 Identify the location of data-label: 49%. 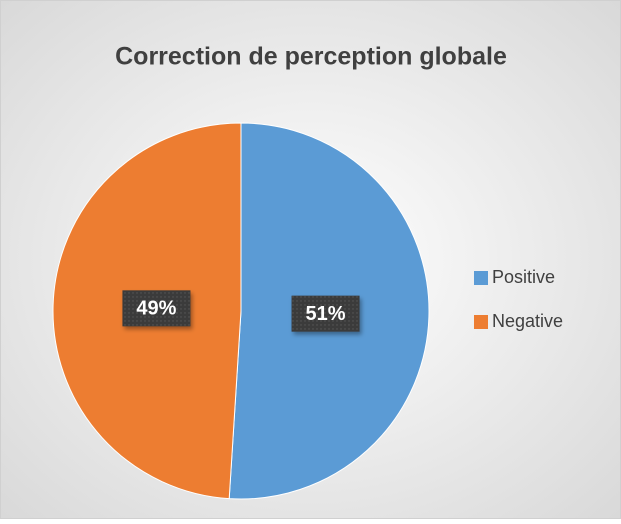
(156, 309).